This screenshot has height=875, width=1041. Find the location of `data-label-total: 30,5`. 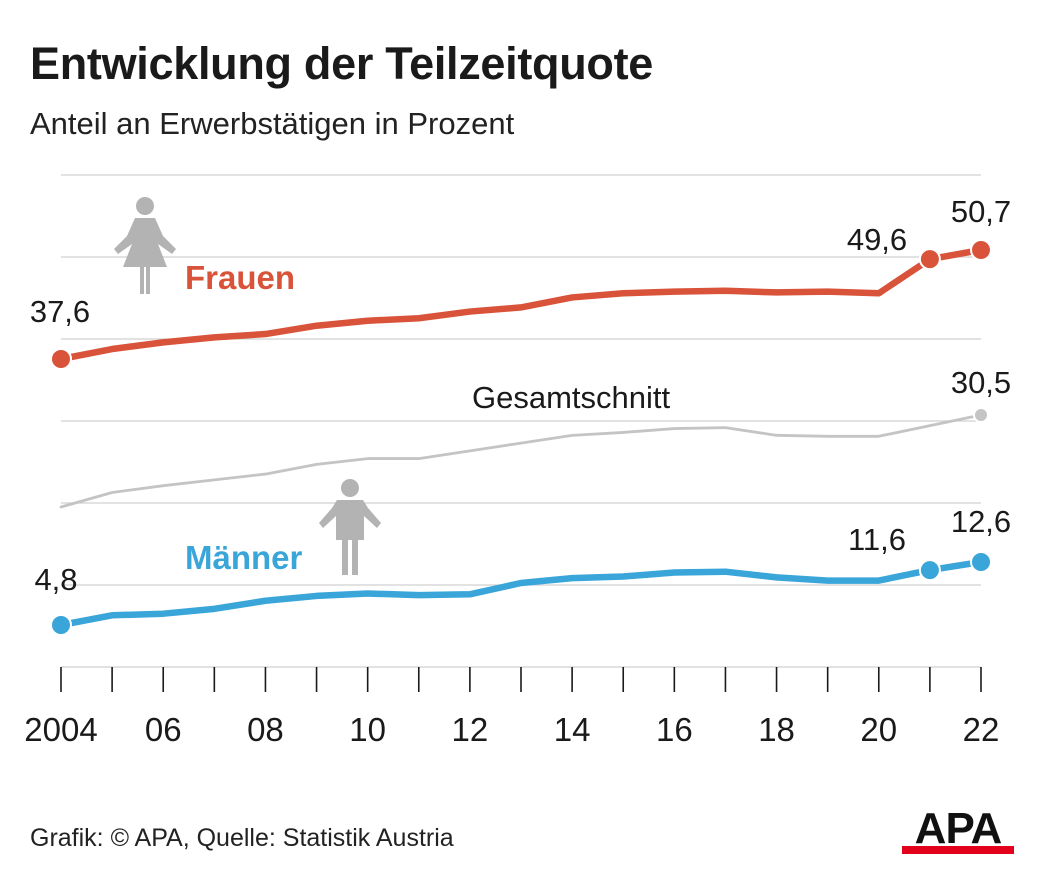

data-label-total: 30,5 is located at coordinates (981, 382).